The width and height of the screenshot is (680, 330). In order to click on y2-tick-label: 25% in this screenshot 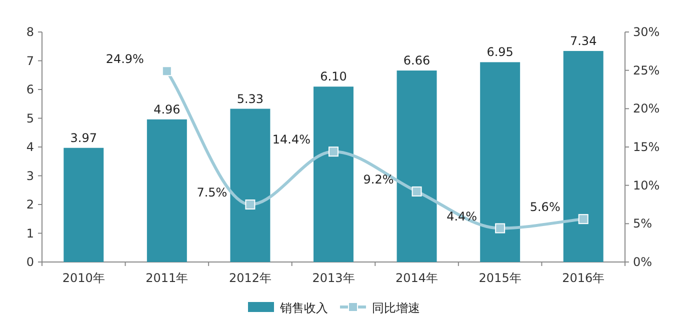, I will do `click(646, 70)`.